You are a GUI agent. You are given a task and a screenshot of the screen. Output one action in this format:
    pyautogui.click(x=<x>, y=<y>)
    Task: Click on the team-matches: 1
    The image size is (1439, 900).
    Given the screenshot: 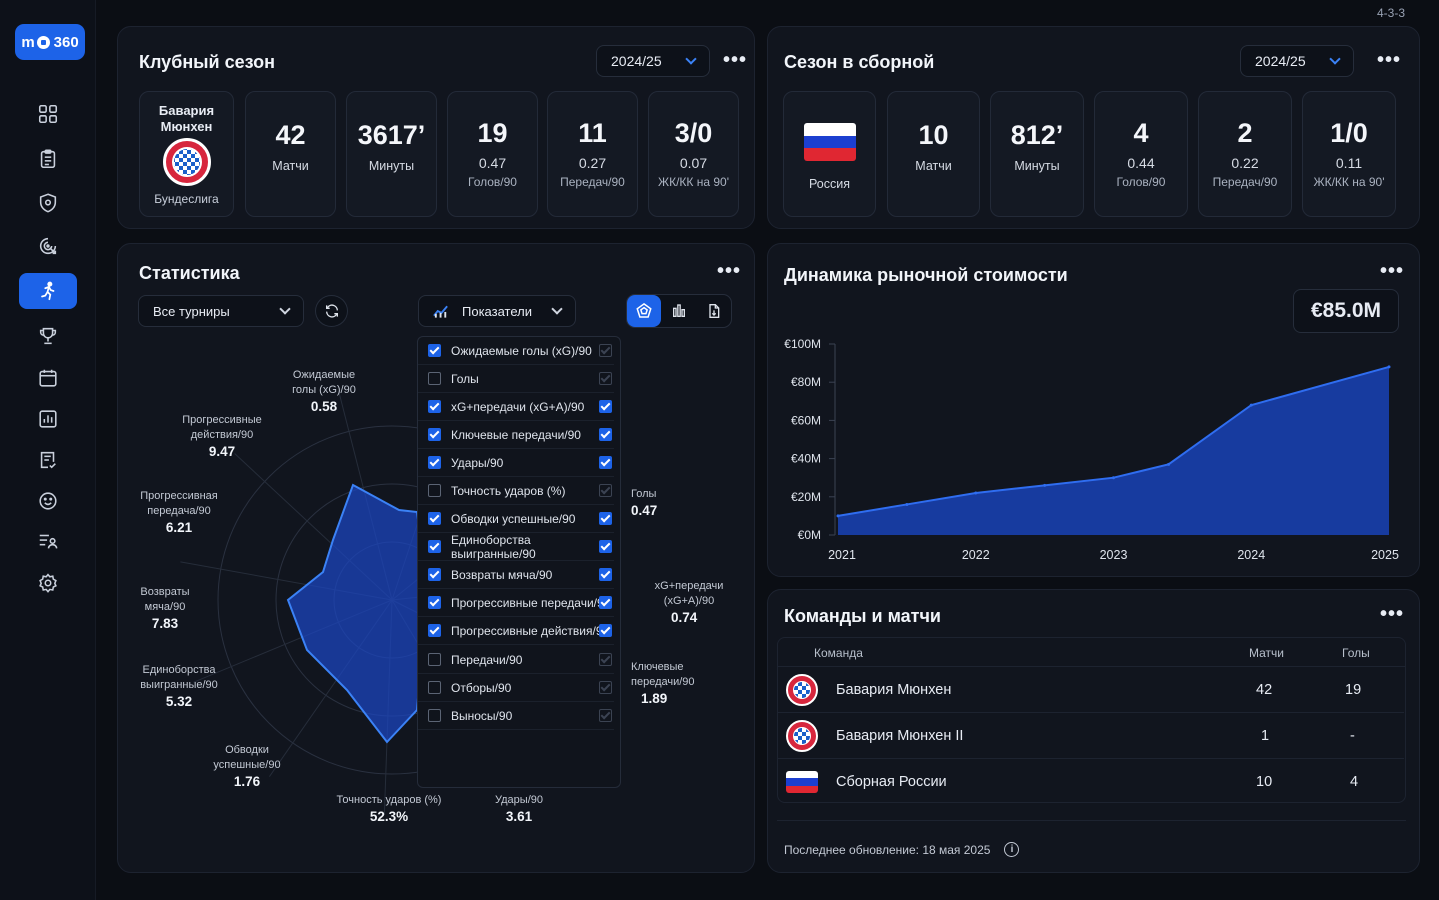 What is the action you would take?
    pyautogui.click(x=1265, y=735)
    